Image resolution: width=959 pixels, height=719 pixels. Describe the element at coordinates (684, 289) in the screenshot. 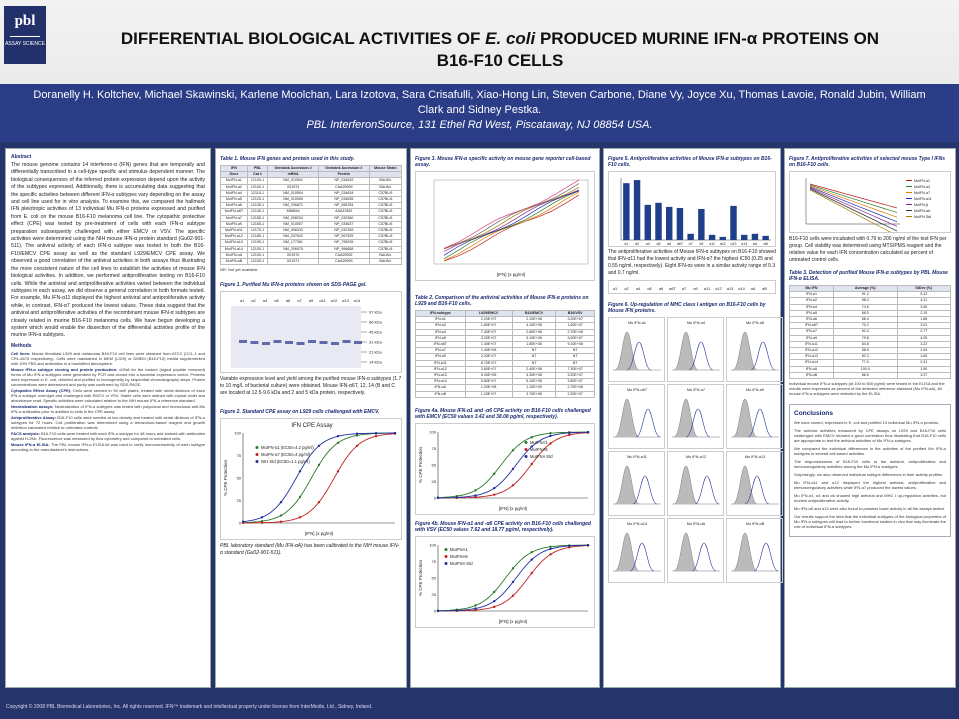

I see `strip-label: α7` at that location.